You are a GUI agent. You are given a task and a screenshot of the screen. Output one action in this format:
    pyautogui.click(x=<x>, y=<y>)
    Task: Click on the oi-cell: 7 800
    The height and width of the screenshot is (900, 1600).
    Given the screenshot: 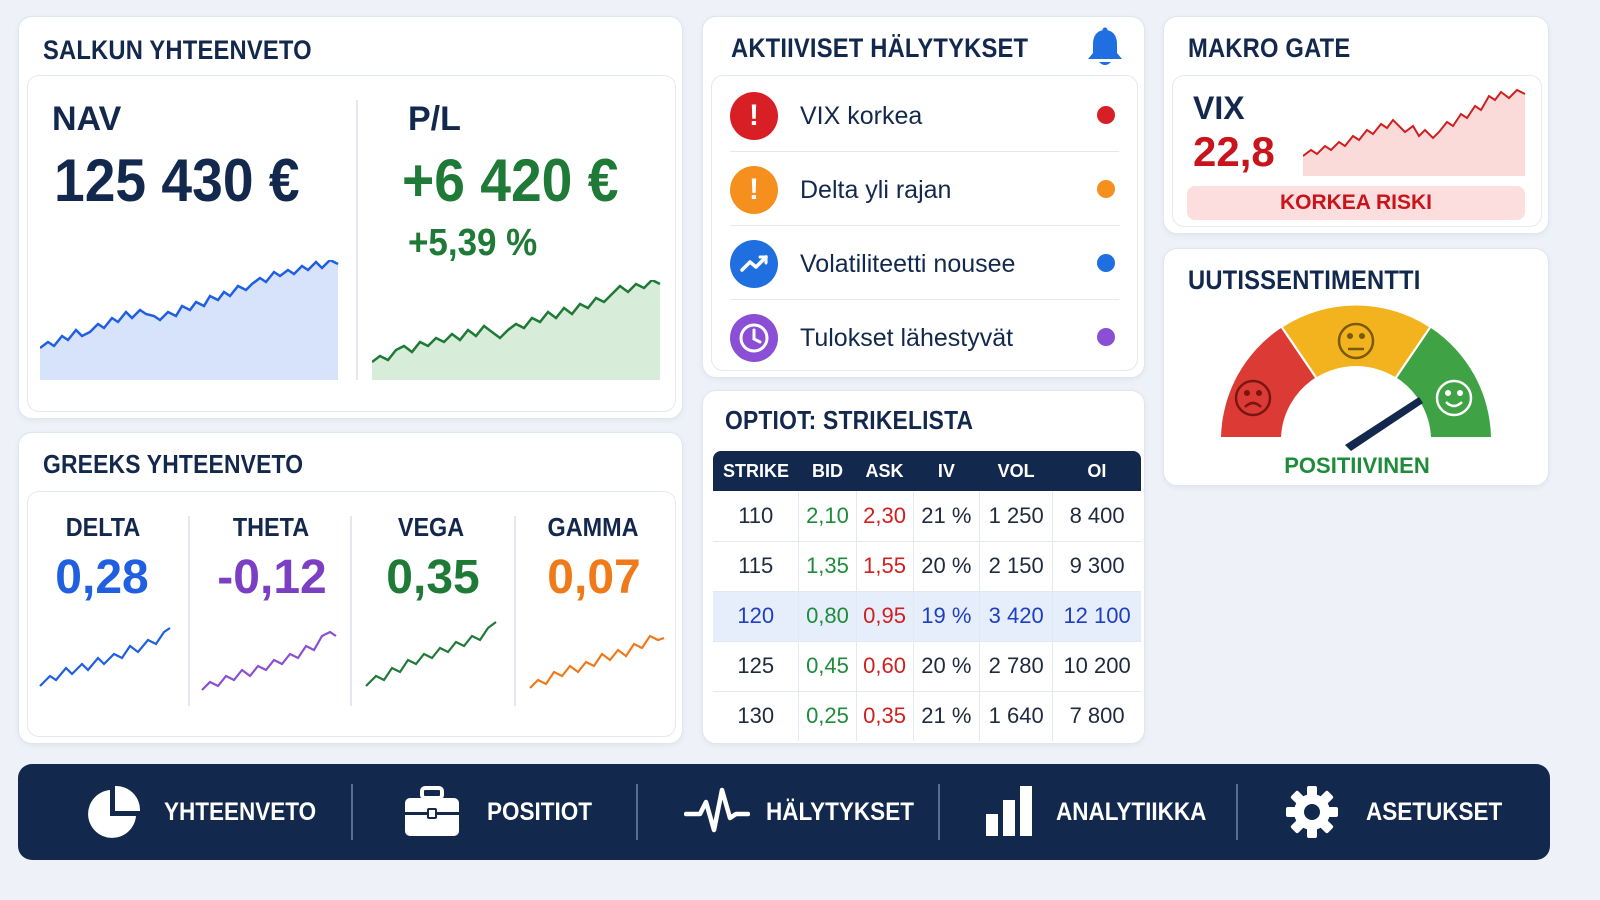 What is the action you would take?
    pyautogui.click(x=1097, y=716)
    